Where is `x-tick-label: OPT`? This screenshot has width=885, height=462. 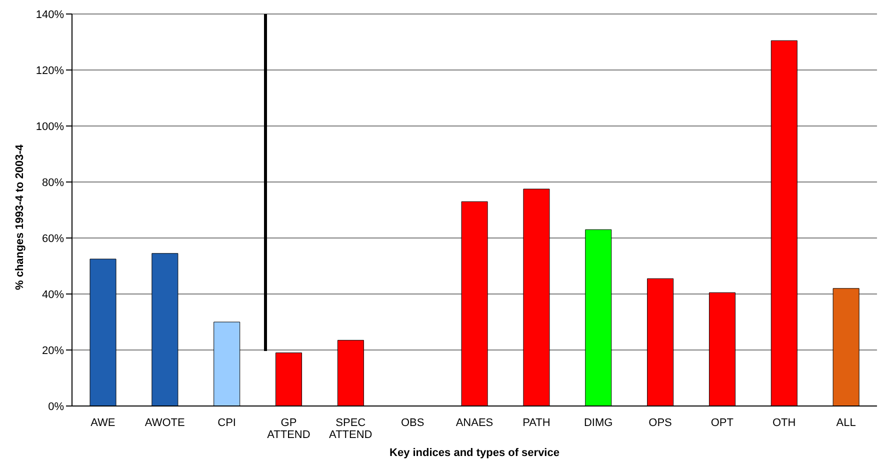 x-tick-label: OPT is located at coordinates (722, 423).